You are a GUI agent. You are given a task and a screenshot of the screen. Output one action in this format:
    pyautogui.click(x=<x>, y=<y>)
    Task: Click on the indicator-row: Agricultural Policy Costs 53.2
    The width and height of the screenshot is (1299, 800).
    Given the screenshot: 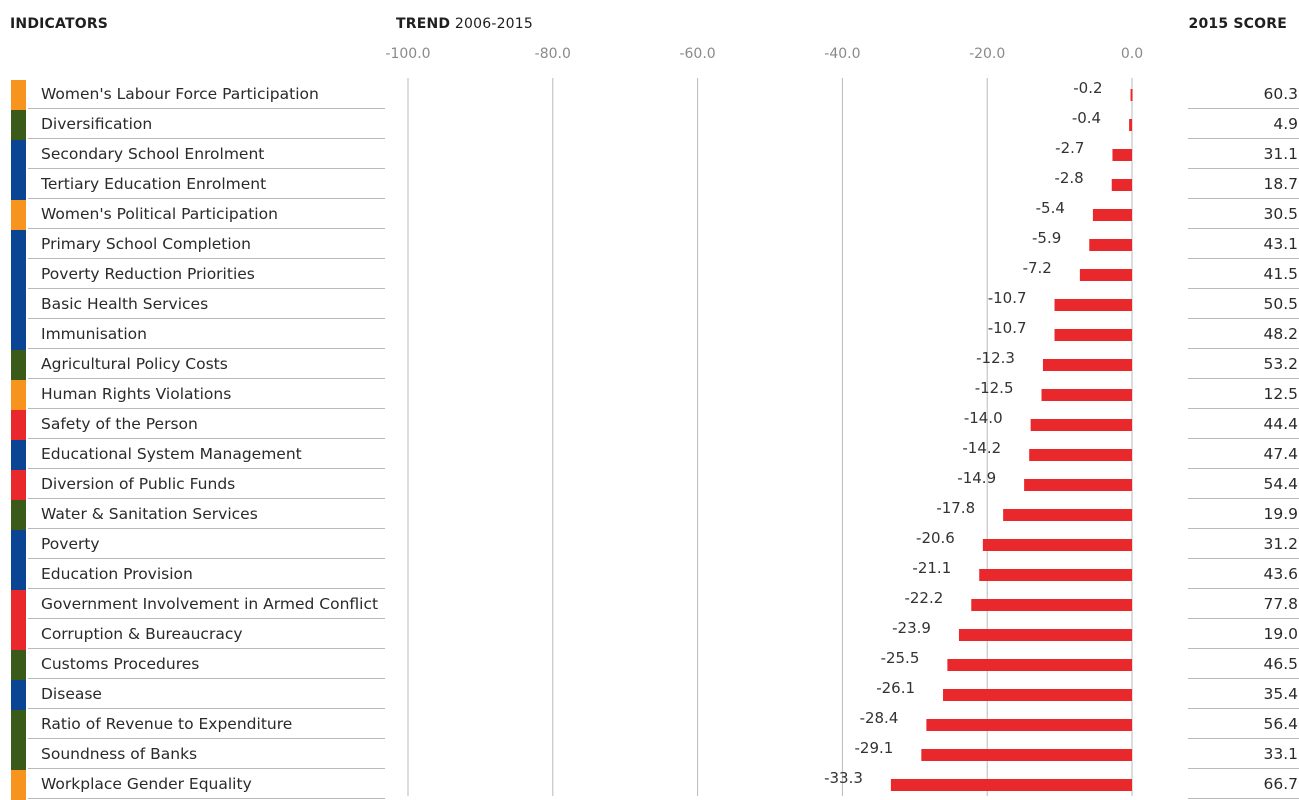 What is the action you would take?
    pyautogui.click(x=649, y=365)
    